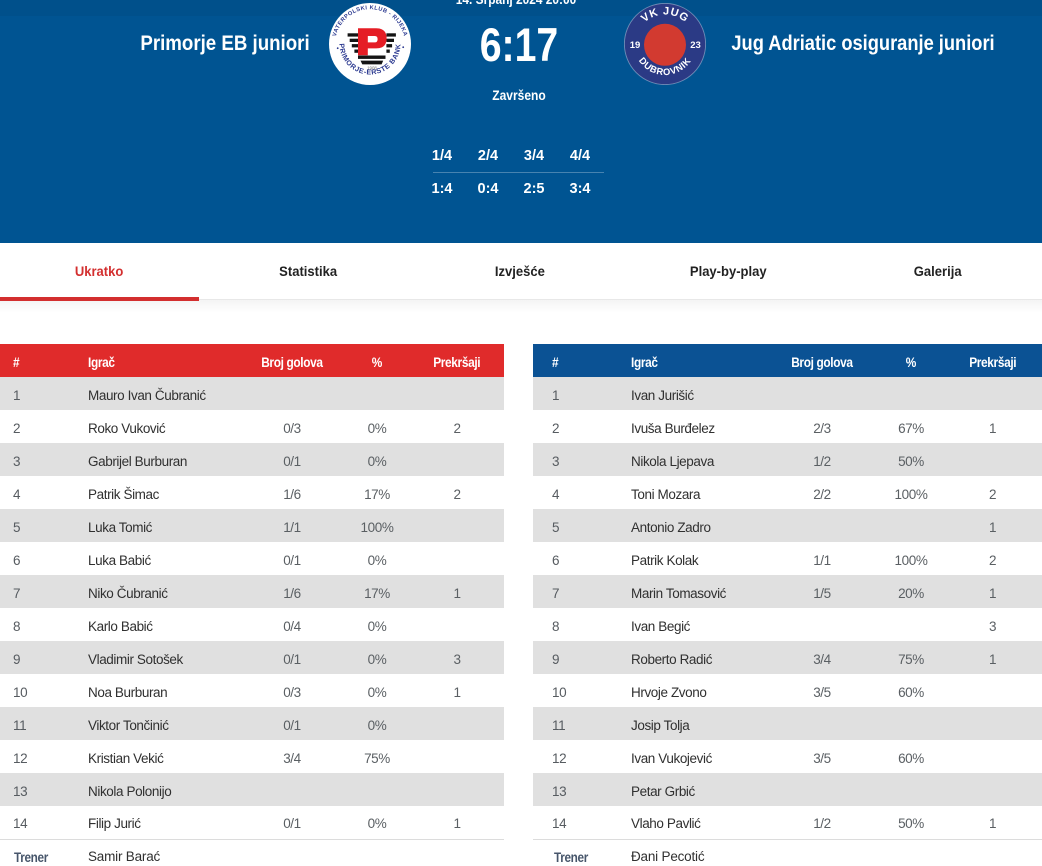 The width and height of the screenshot is (1042, 866). What do you see at coordinates (372, 67) in the screenshot?
I see `svg-text: 1908` at bounding box center [372, 67].